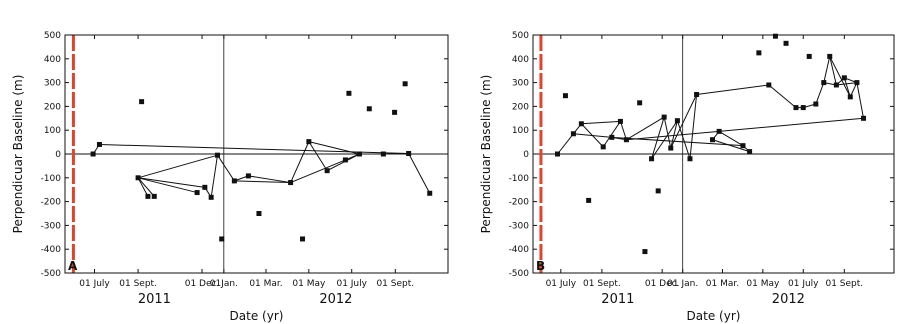 The width and height of the screenshot is (904, 324). I want to click on x-tick-label: 01 May, so click(309, 284).